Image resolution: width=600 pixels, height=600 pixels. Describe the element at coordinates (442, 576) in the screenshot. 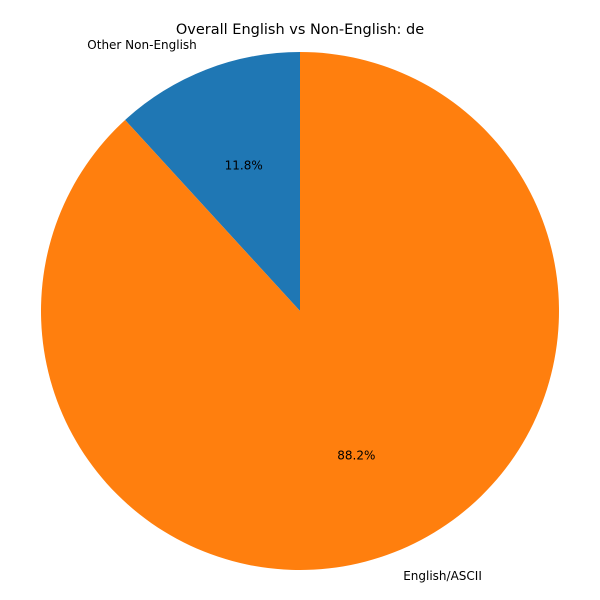

I see `slice-label-1: English/ASCII` at that location.